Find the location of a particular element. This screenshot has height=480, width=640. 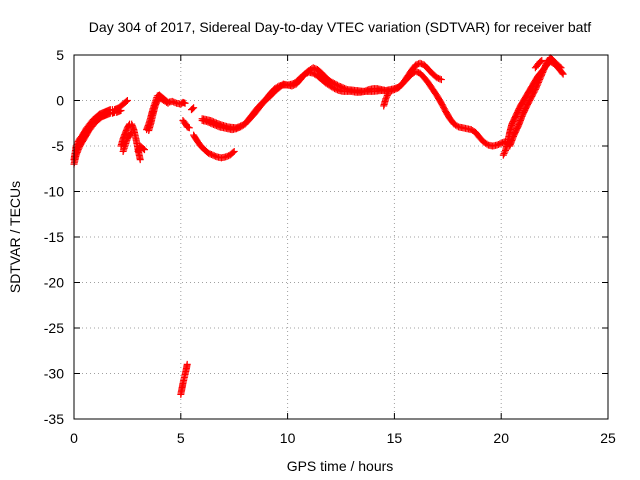

y-tick-label: -20 is located at coordinates (54, 283).